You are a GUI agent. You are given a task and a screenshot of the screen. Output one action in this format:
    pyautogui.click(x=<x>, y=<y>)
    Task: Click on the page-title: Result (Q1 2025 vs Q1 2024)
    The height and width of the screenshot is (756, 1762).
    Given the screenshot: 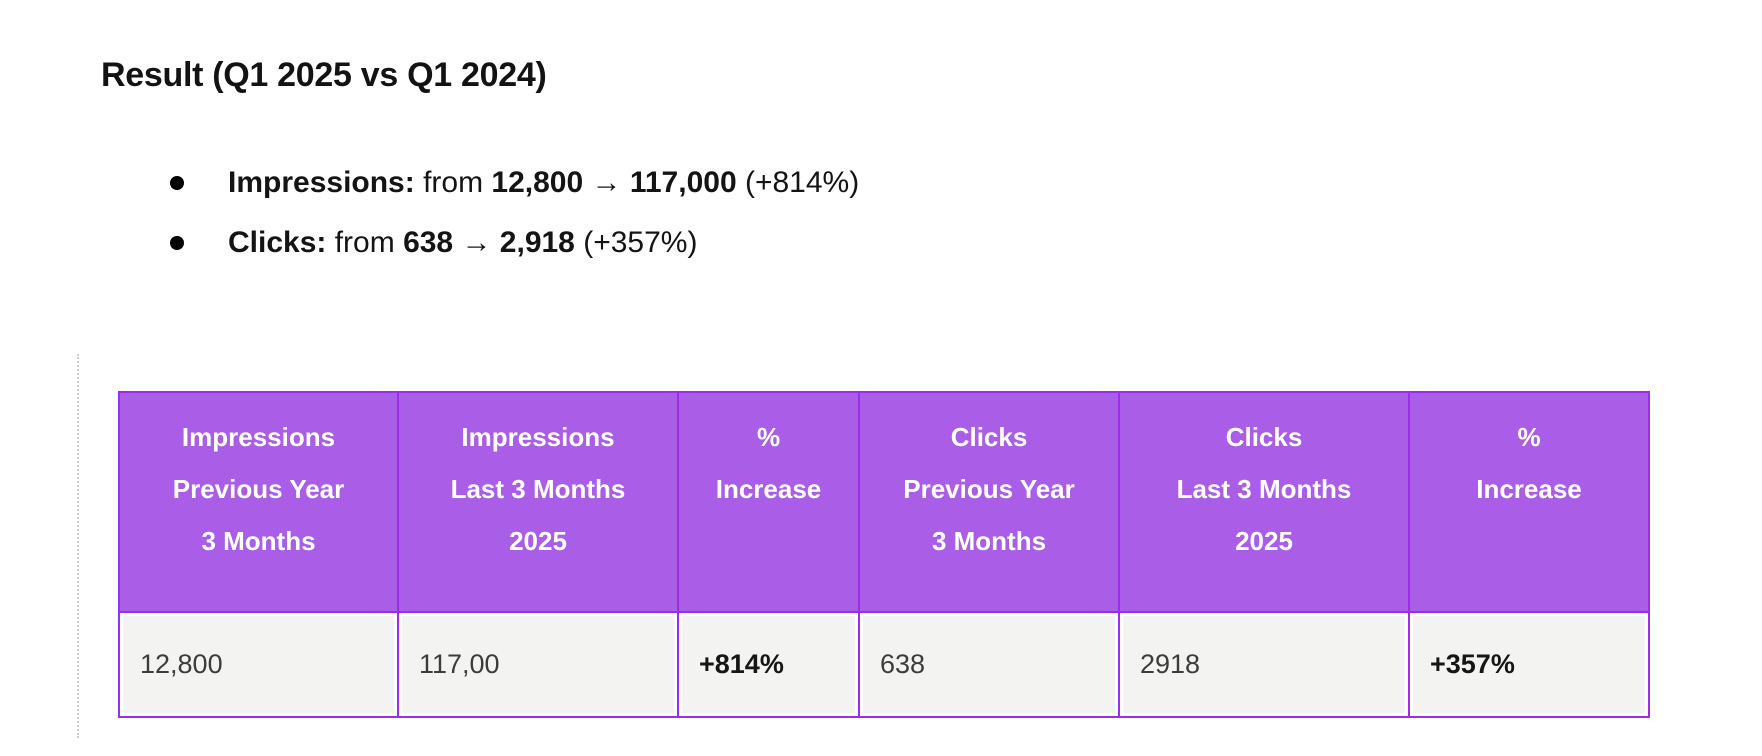 What is the action you would take?
    pyautogui.click(x=324, y=75)
    